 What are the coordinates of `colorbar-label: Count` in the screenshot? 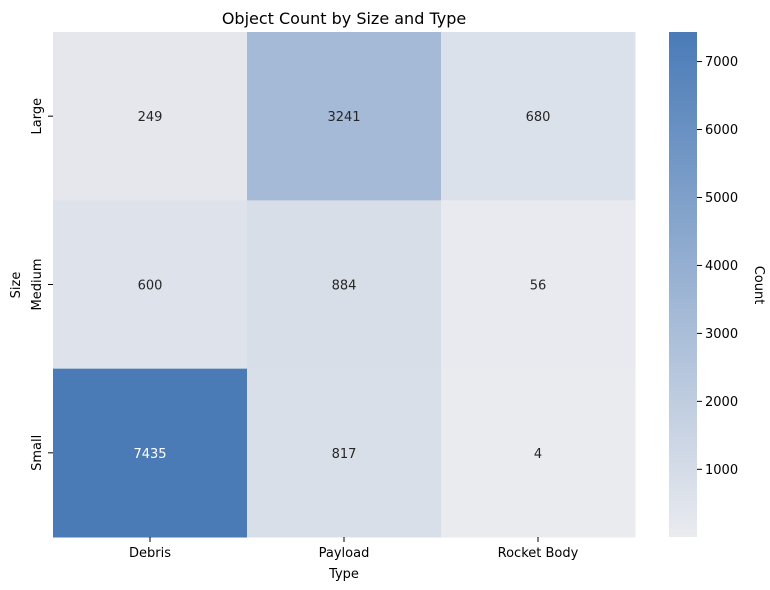 It's located at (758, 285).